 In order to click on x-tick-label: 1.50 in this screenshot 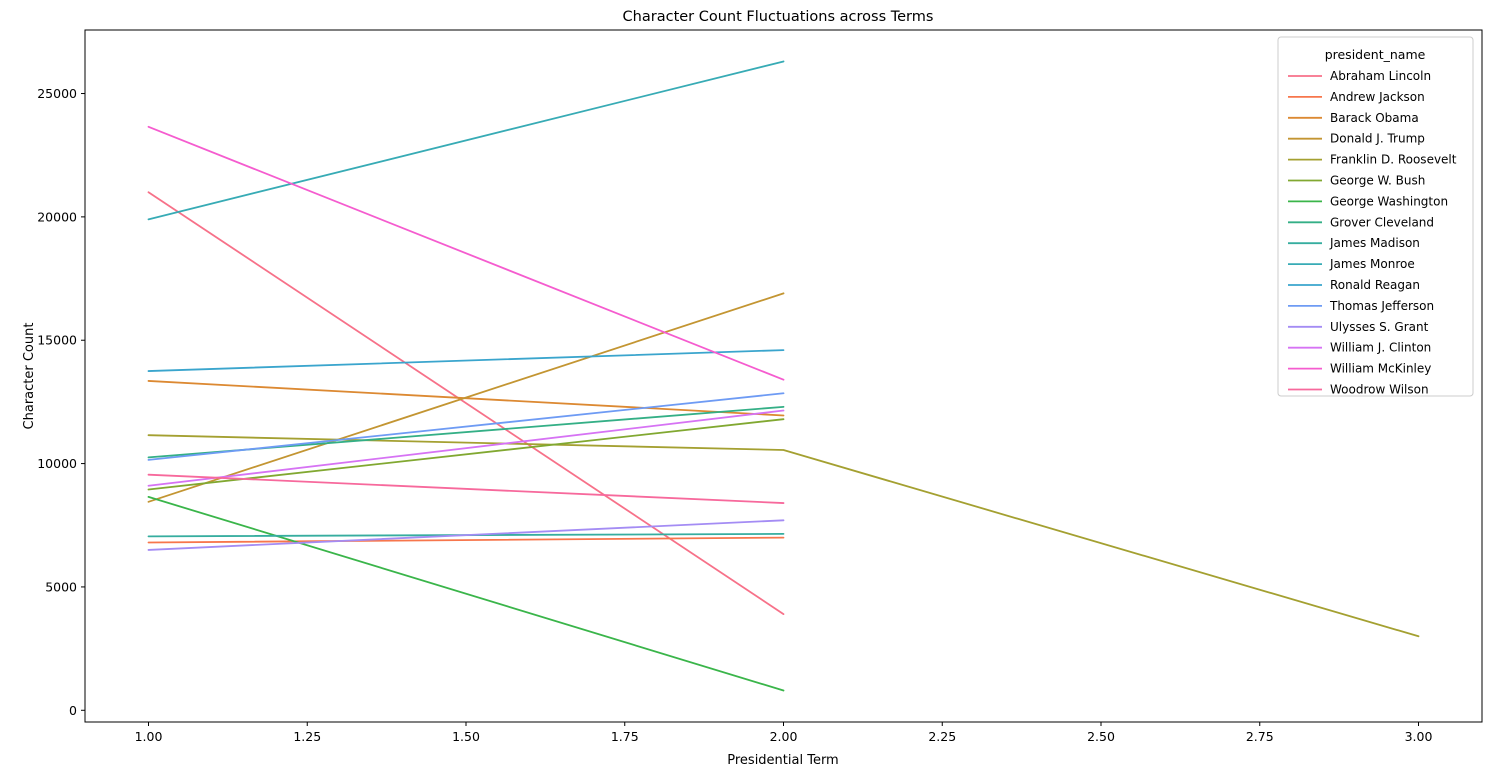, I will do `click(466, 736)`.